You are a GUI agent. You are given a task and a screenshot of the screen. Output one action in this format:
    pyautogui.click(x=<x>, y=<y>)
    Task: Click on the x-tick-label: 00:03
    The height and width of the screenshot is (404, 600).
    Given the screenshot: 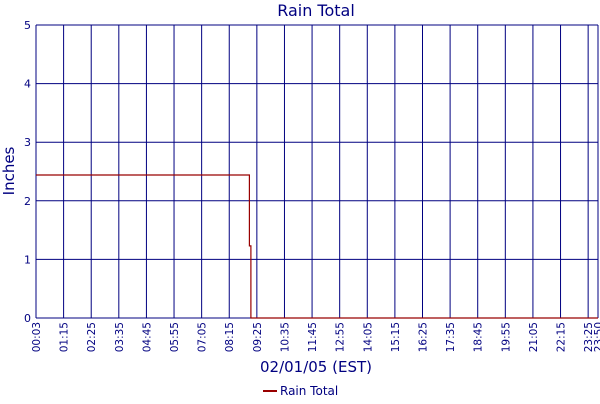 What is the action you would take?
    pyautogui.click(x=37, y=337)
    